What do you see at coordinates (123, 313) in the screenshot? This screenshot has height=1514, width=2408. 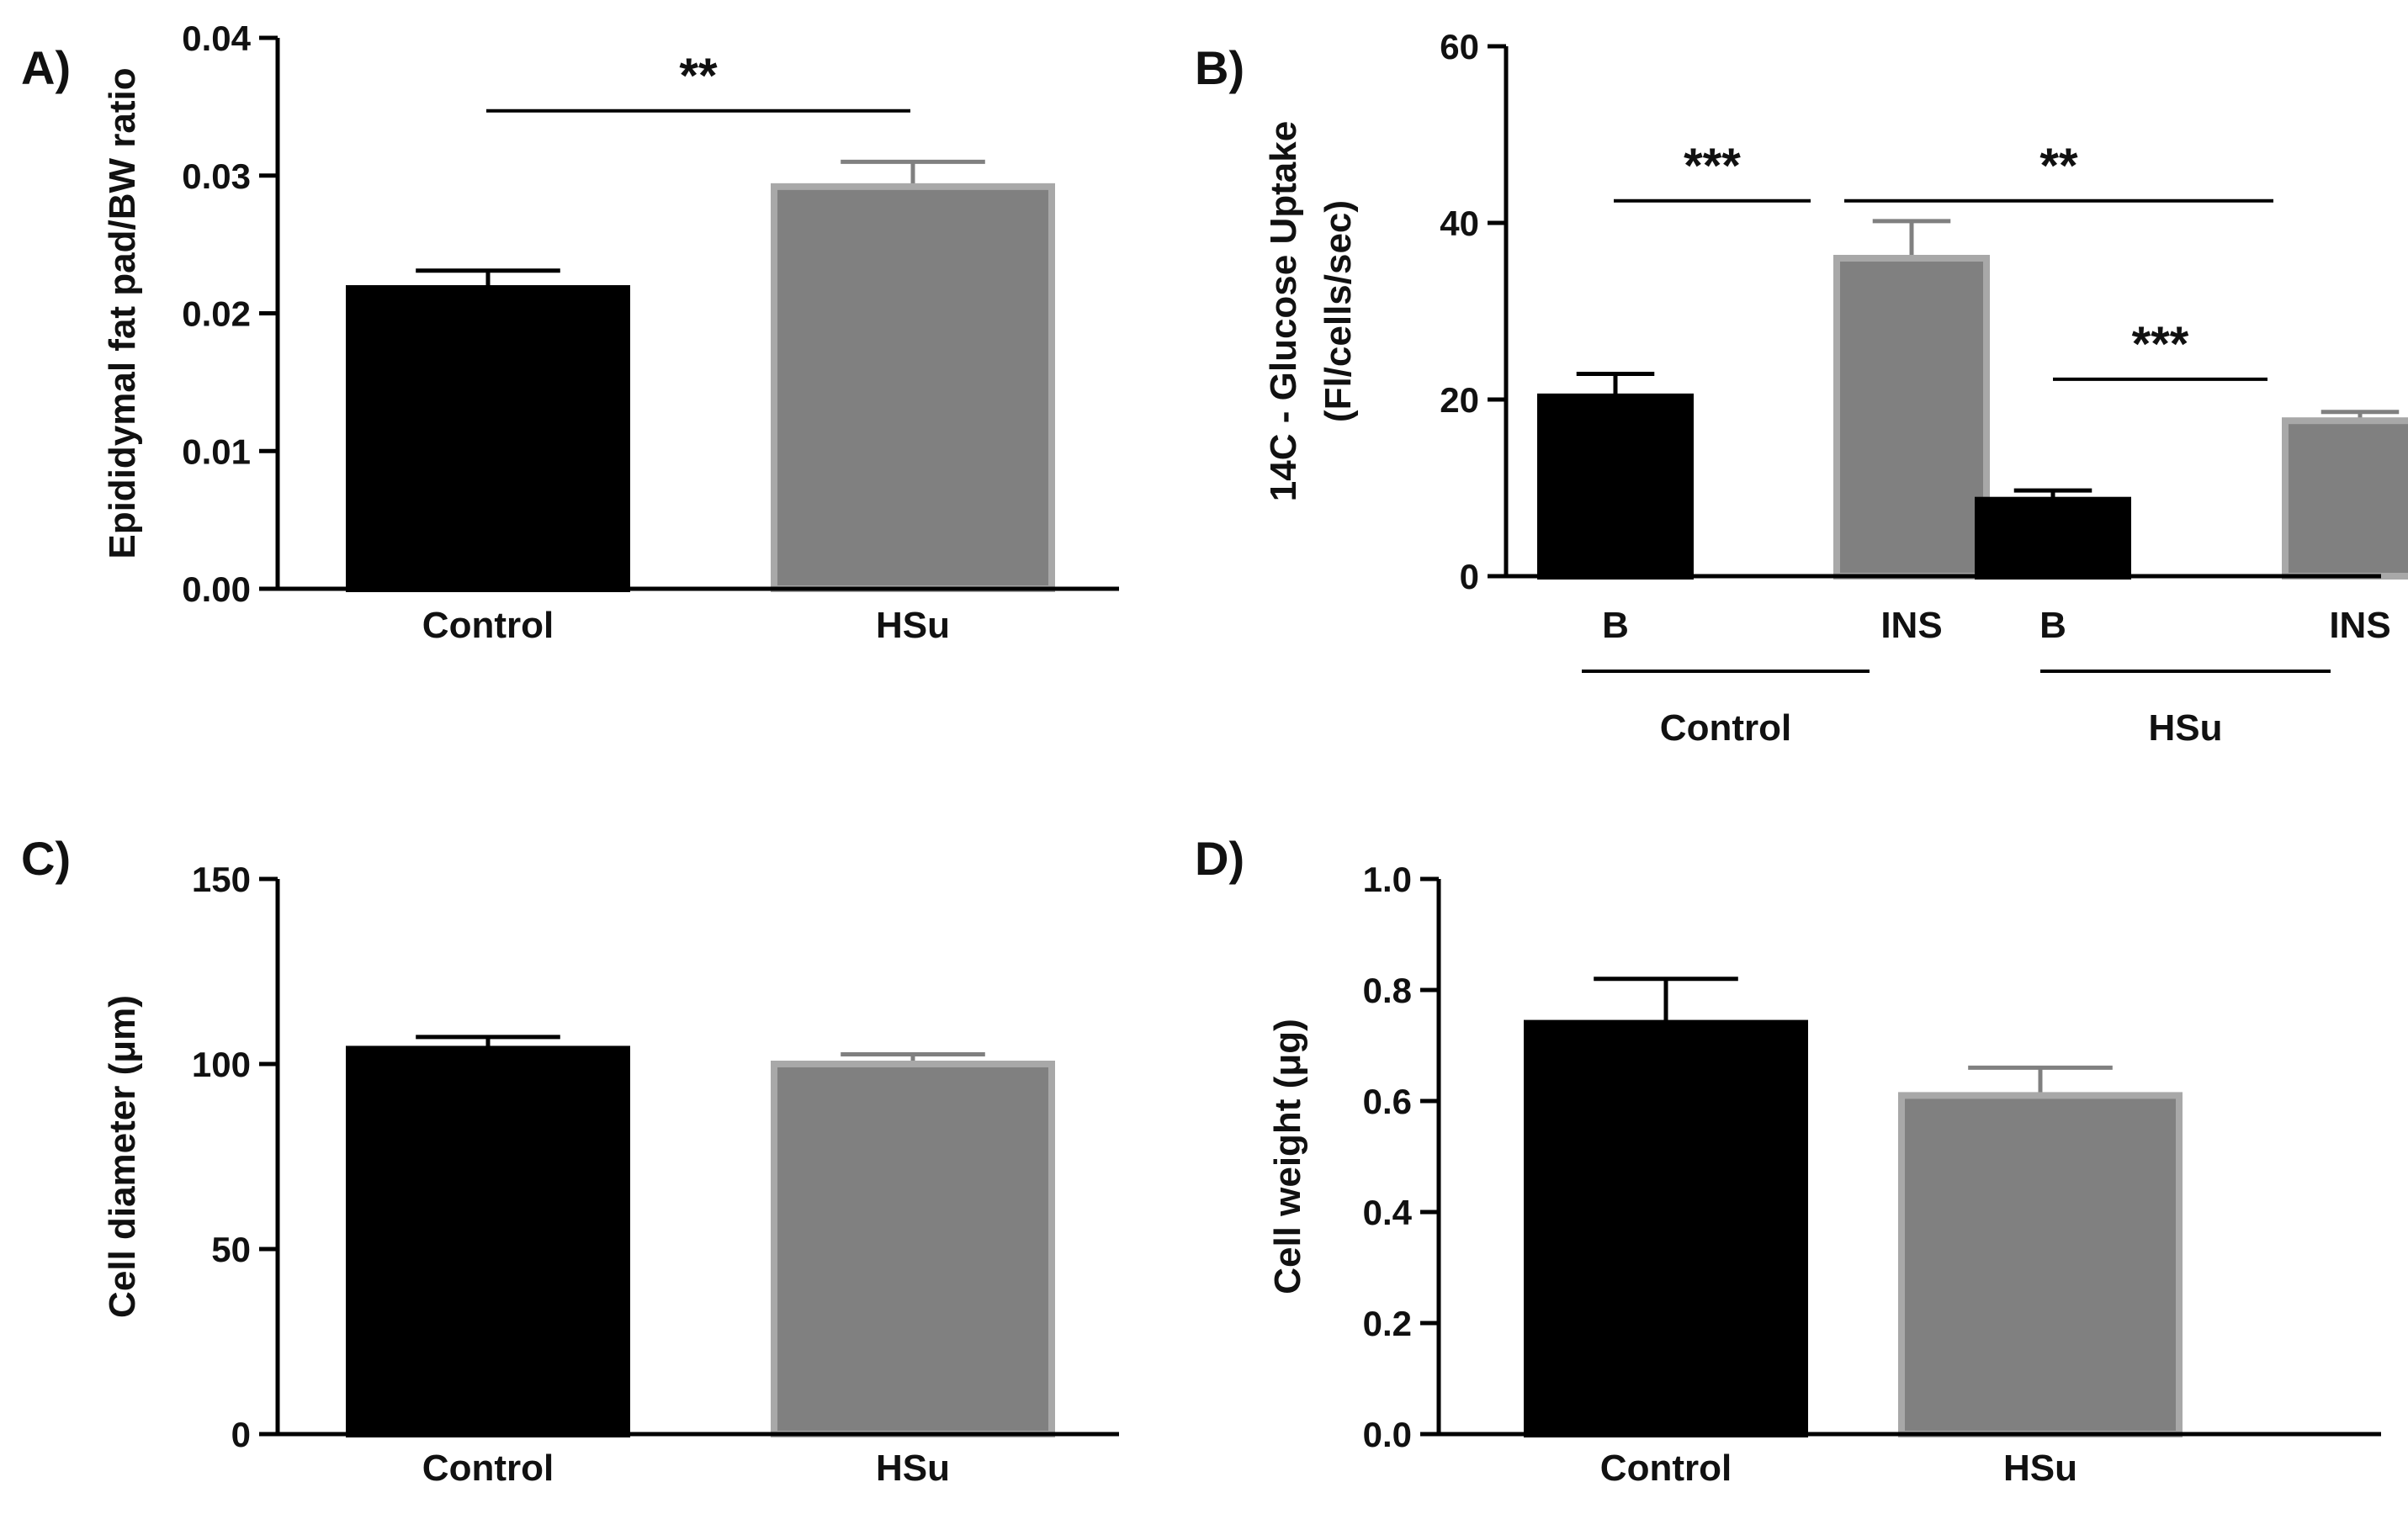 I see `y-axis-title: Epididymal fat pad/BW ratio` at bounding box center [123, 313].